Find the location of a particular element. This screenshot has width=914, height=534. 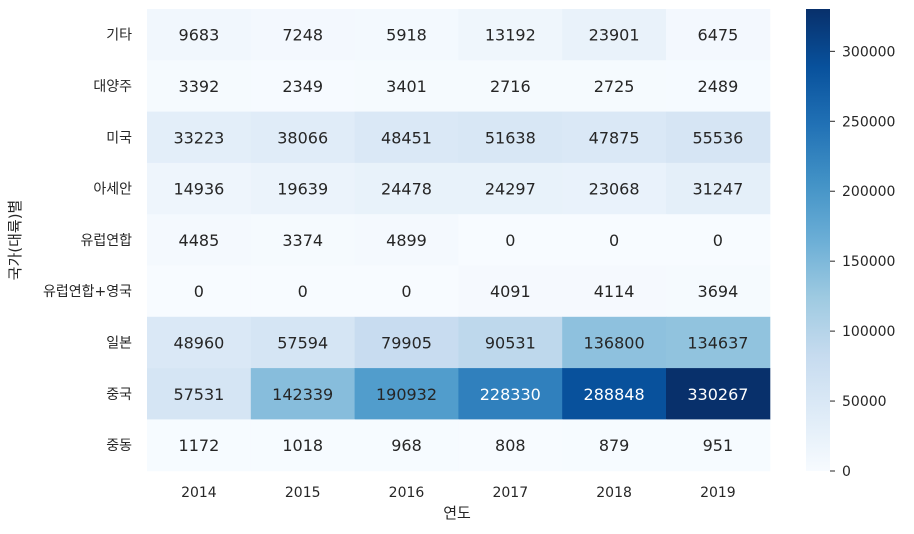

cell-value-label: 1018 is located at coordinates (302, 445).